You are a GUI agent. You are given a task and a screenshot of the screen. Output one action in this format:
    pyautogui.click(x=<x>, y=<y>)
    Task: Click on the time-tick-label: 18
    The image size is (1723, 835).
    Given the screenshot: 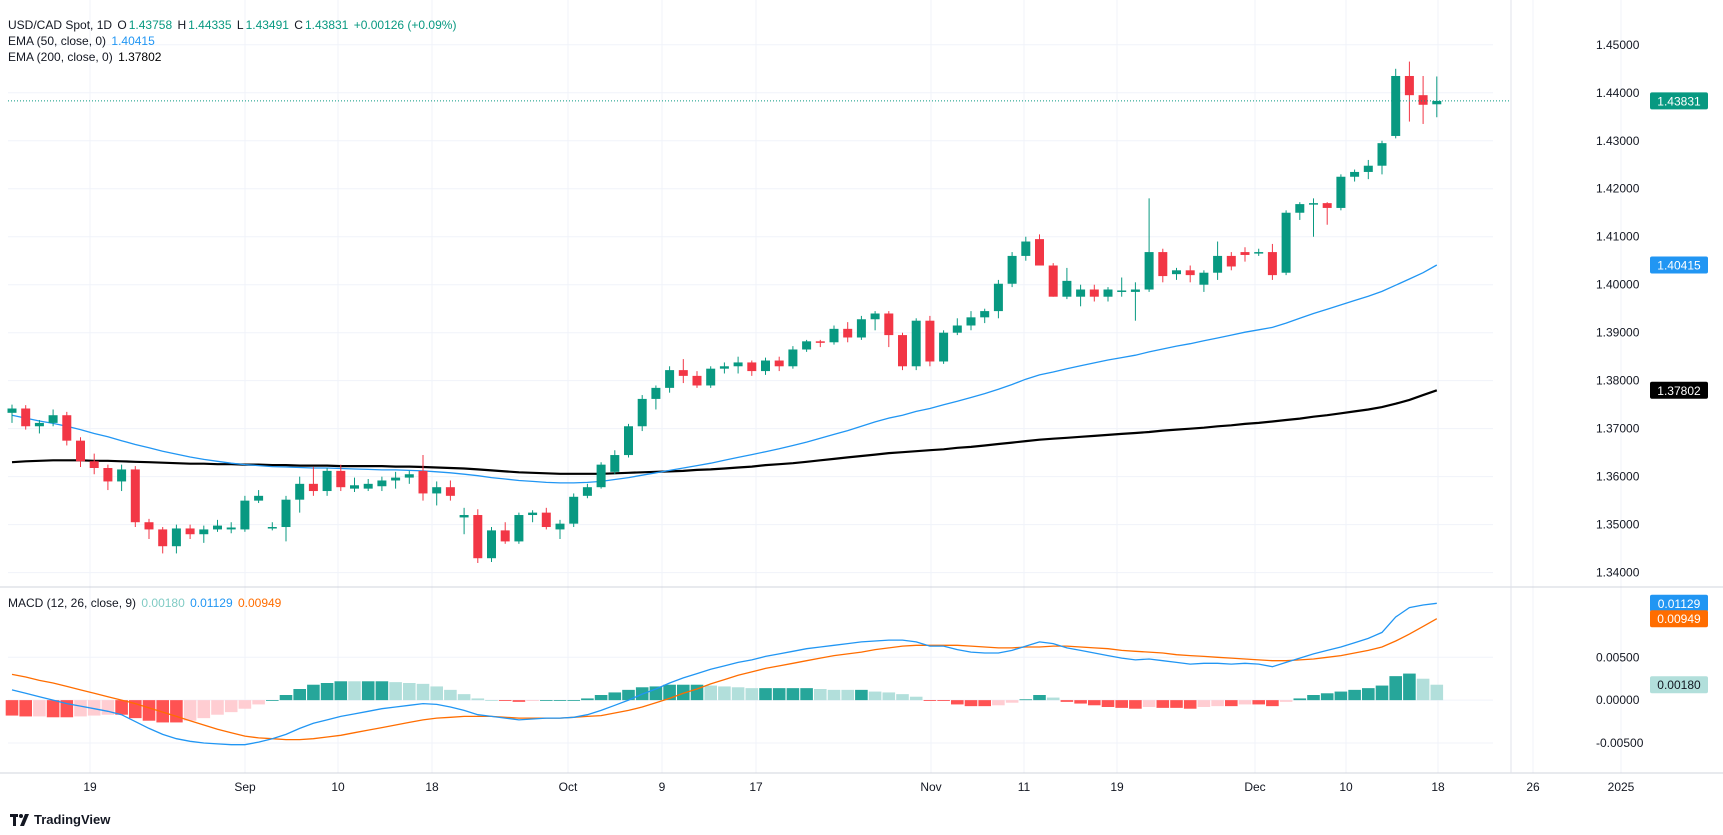 What is the action you would take?
    pyautogui.click(x=432, y=787)
    